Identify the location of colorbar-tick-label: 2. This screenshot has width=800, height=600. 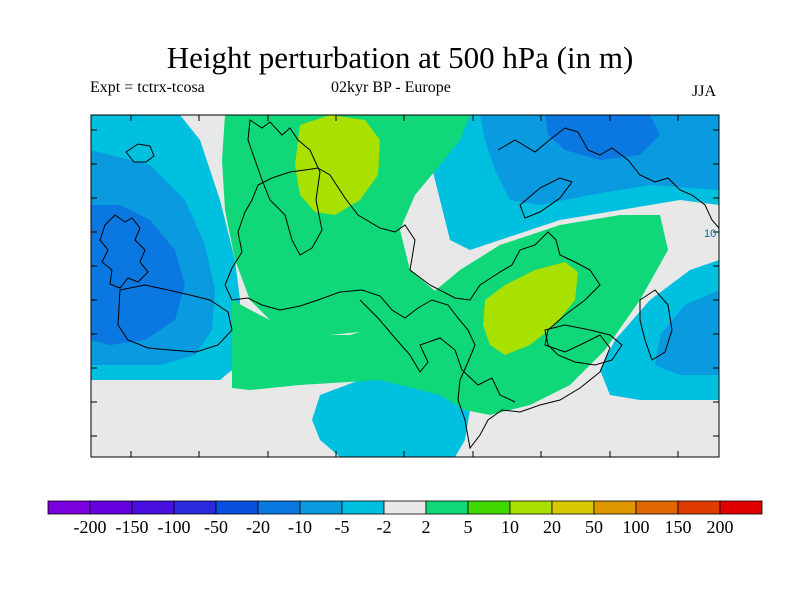
(426, 527).